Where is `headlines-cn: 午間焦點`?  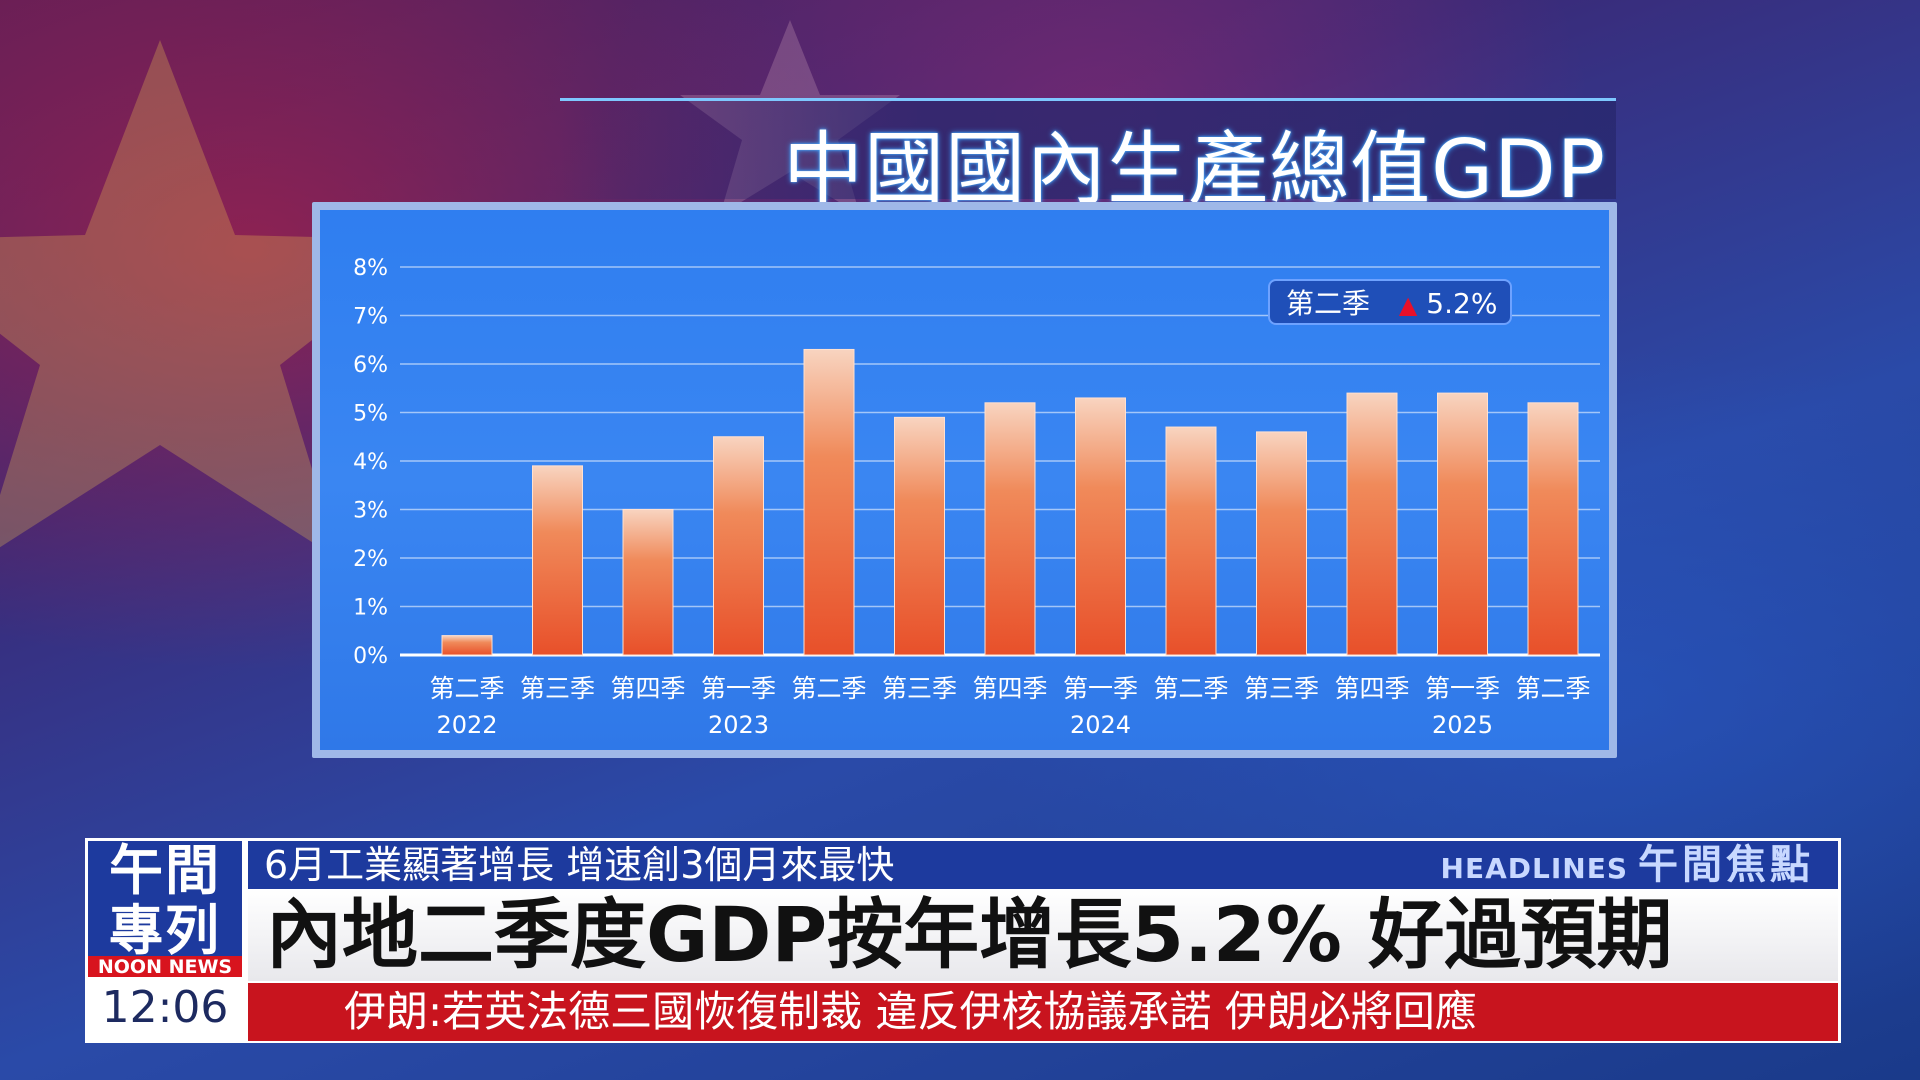
headlines-cn: 午間焦點 is located at coordinates (1726, 865).